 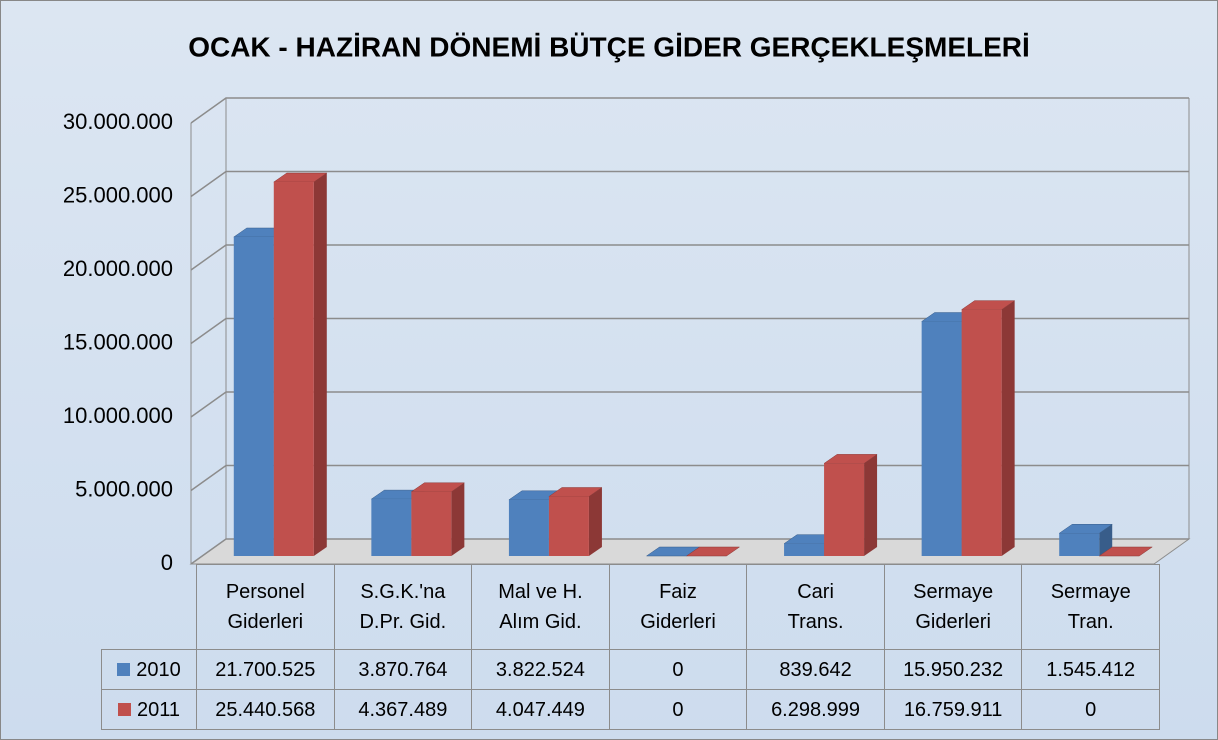 I want to click on y-tick-label: 0, so click(x=167, y=562).